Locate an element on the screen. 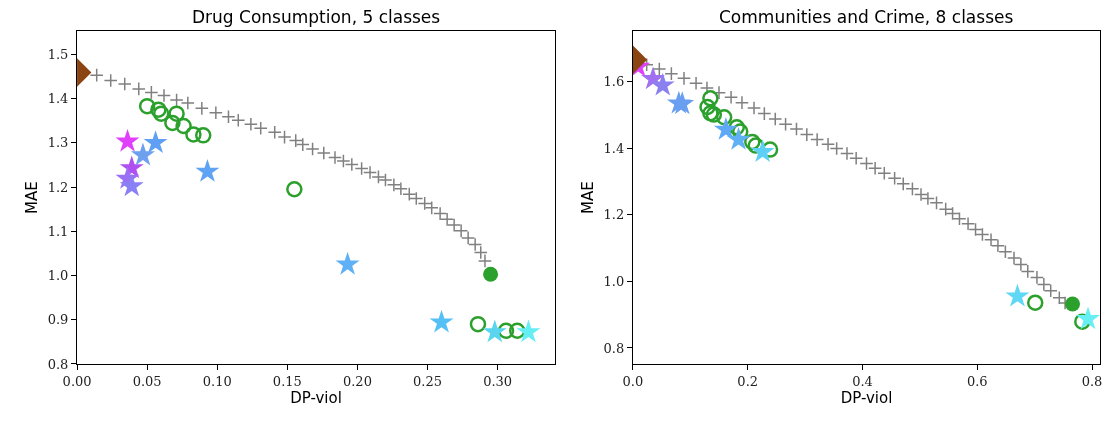  x-tick-label: 0.00 is located at coordinates (77, 381).